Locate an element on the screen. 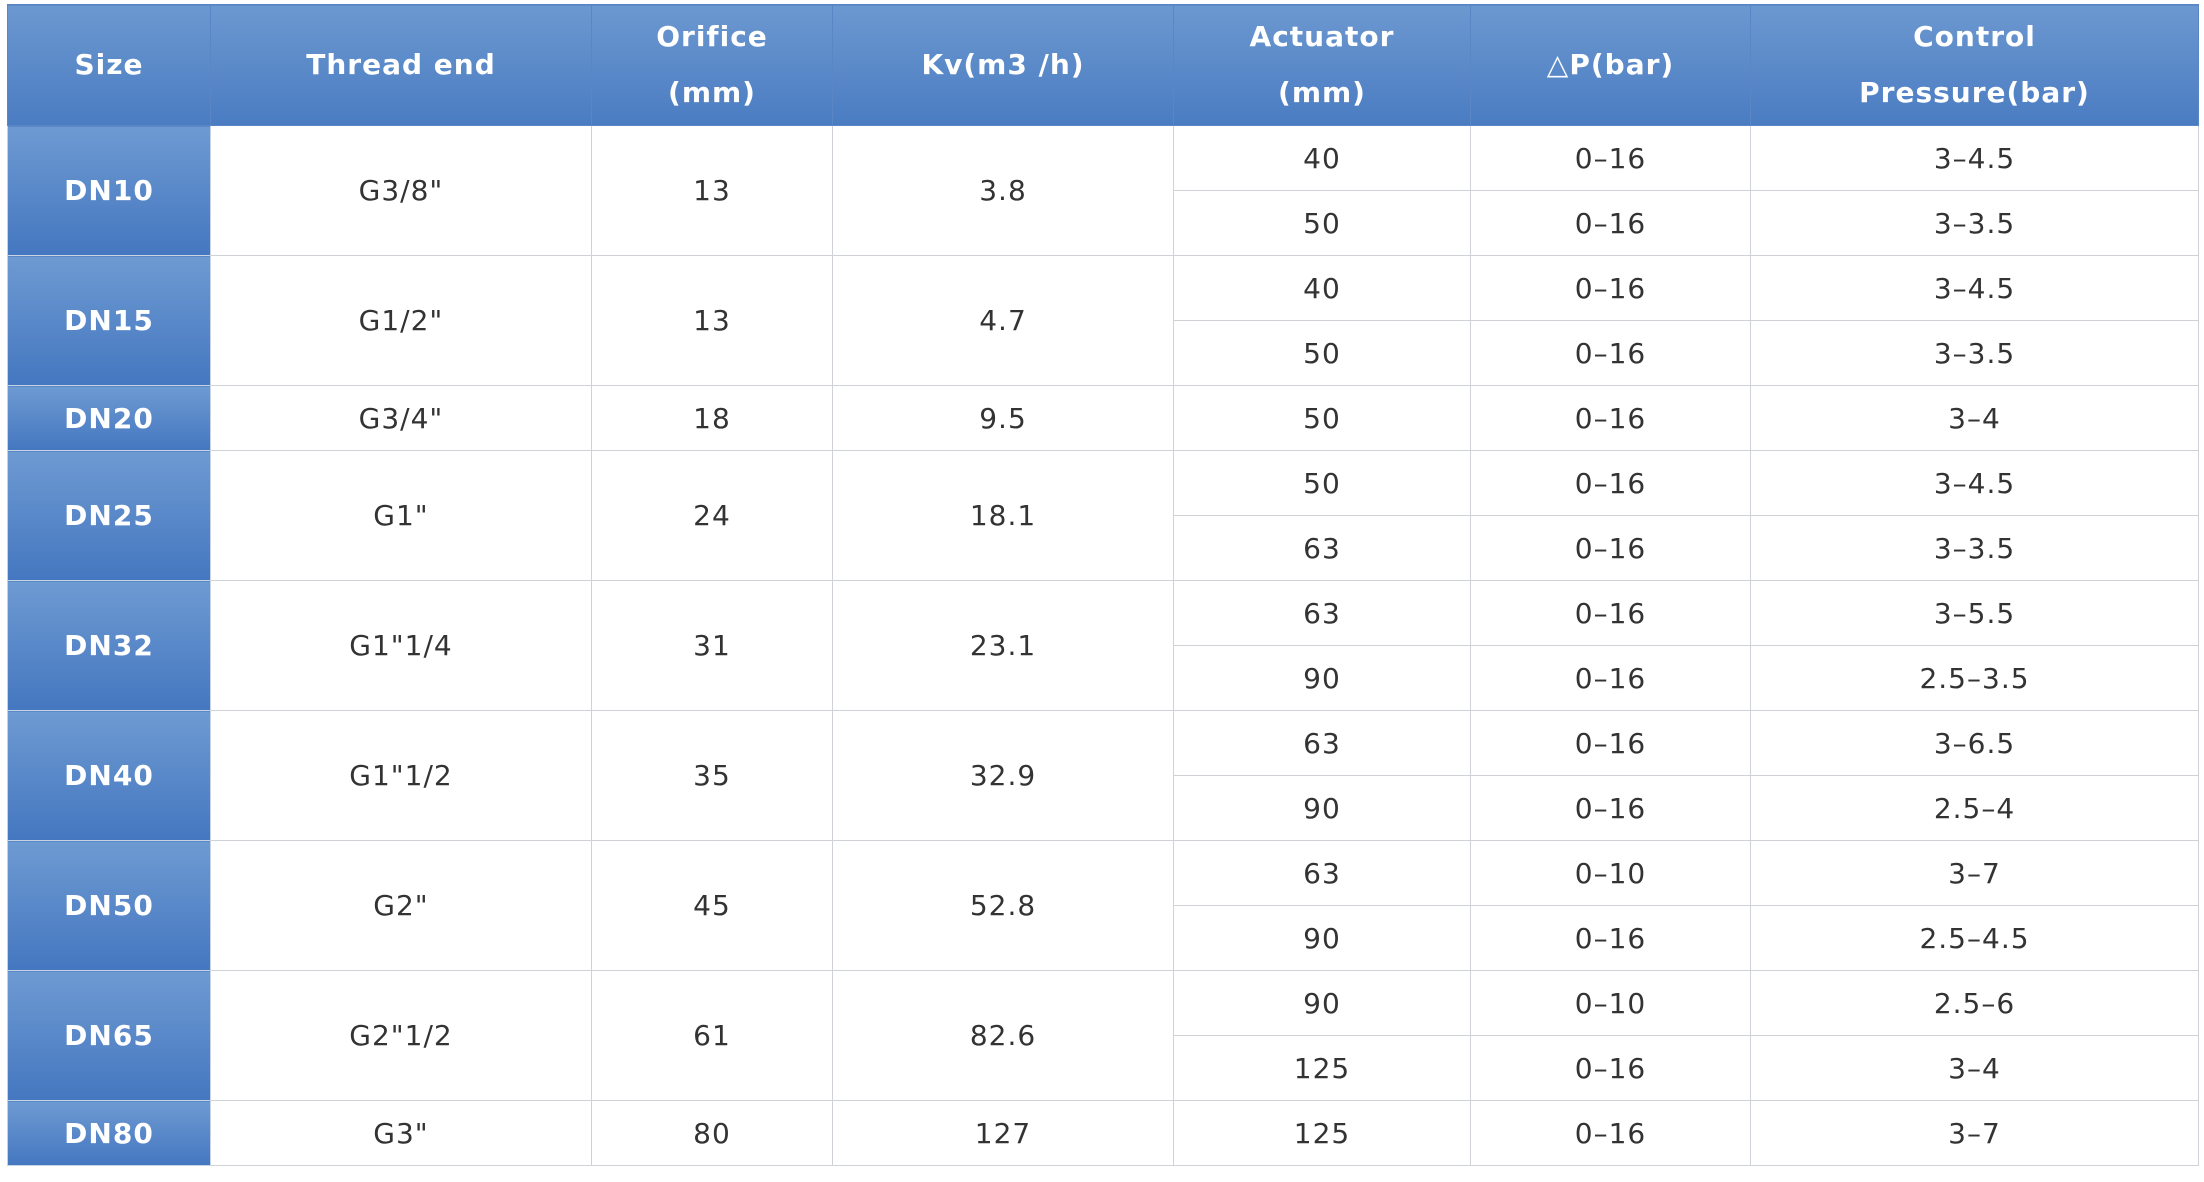 This screenshot has height=1182, width=2204. table-row: DN65 G2"1/2 61 82.6 90 0–10 2.5–6 is located at coordinates (1103, 1035).